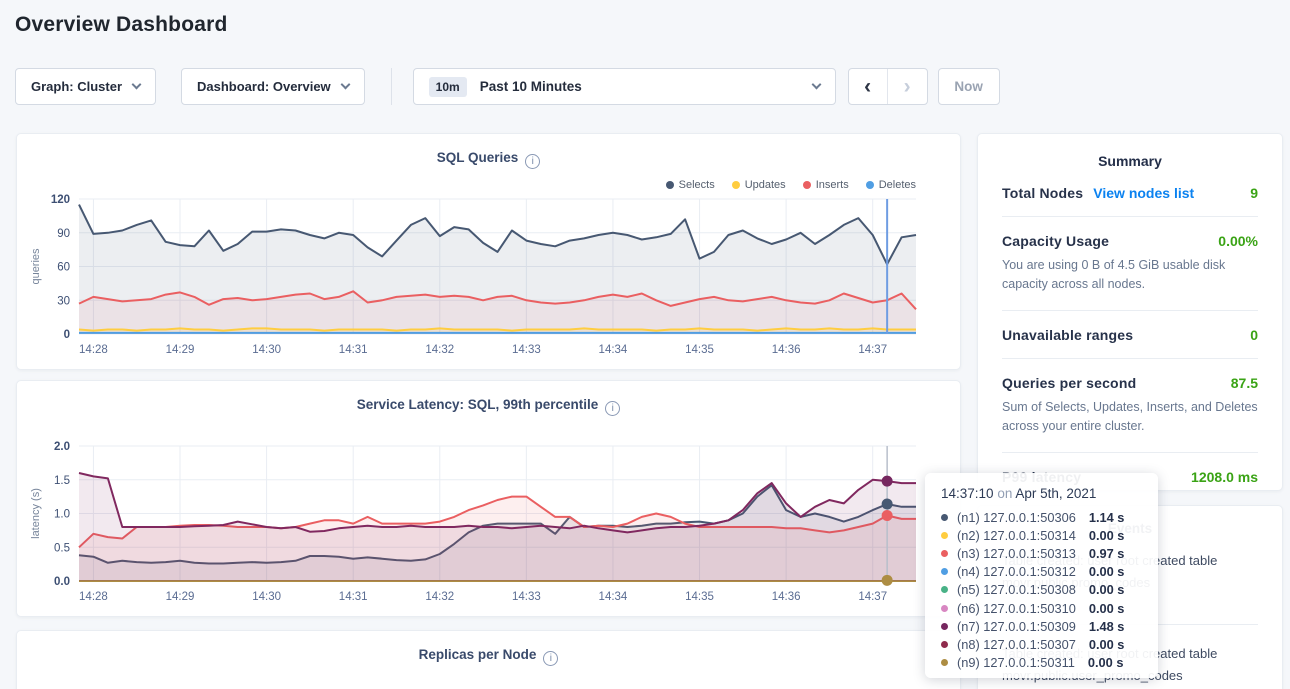  I want to click on svg-text: 14:32, so click(439, 350).